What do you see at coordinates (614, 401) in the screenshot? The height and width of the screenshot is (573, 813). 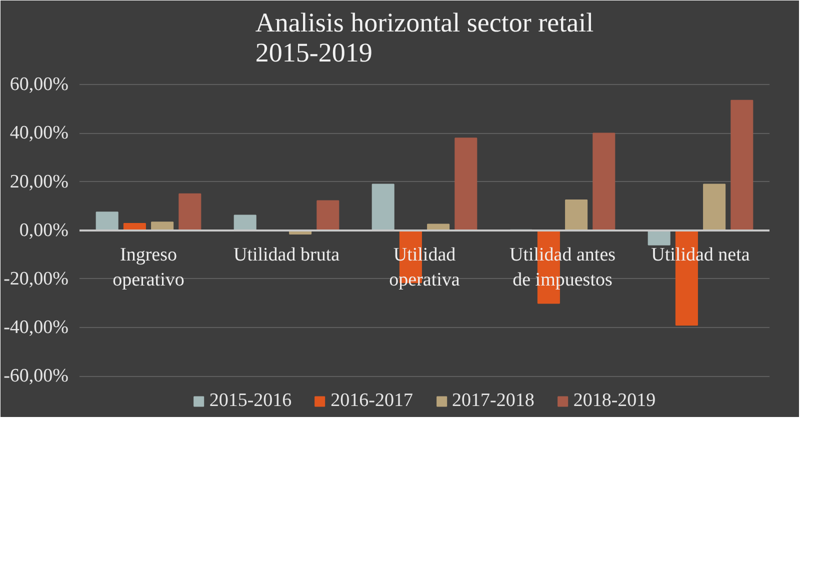 I see `legend-label: 2018-2019` at bounding box center [614, 401].